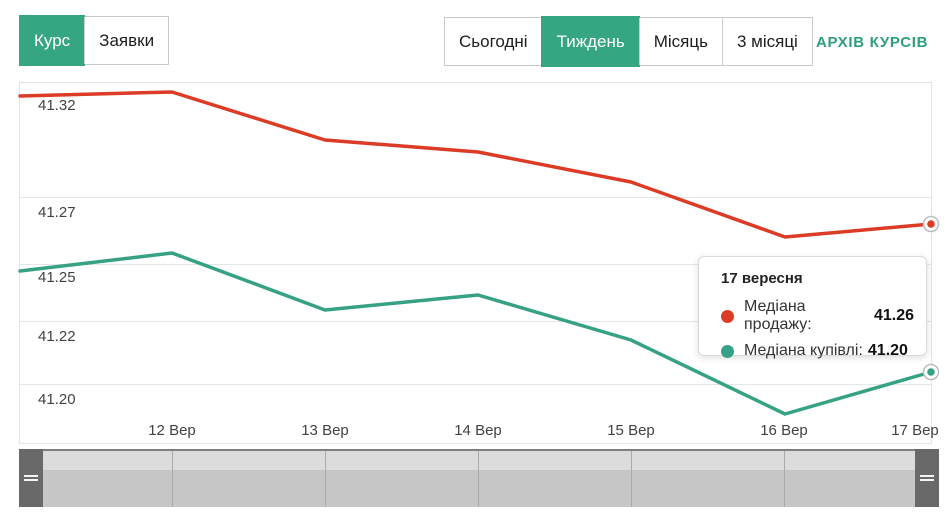  What do you see at coordinates (478, 430) in the screenshot?
I see `x-axis-tick-label: 14 Вер` at bounding box center [478, 430].